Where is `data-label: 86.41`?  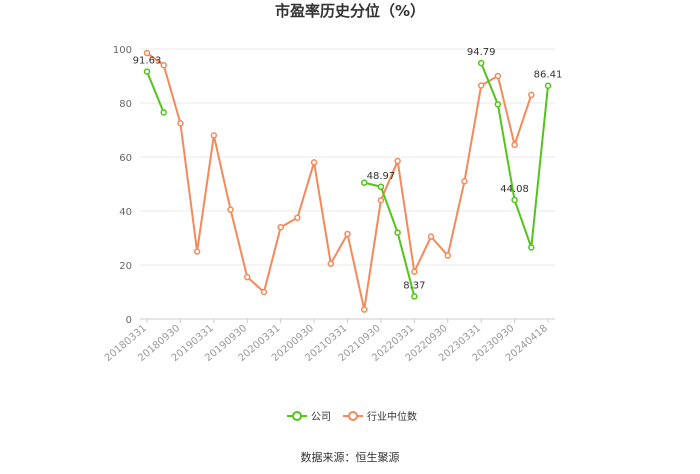 data-label: 86.41 is located at coordinates (548, 75).